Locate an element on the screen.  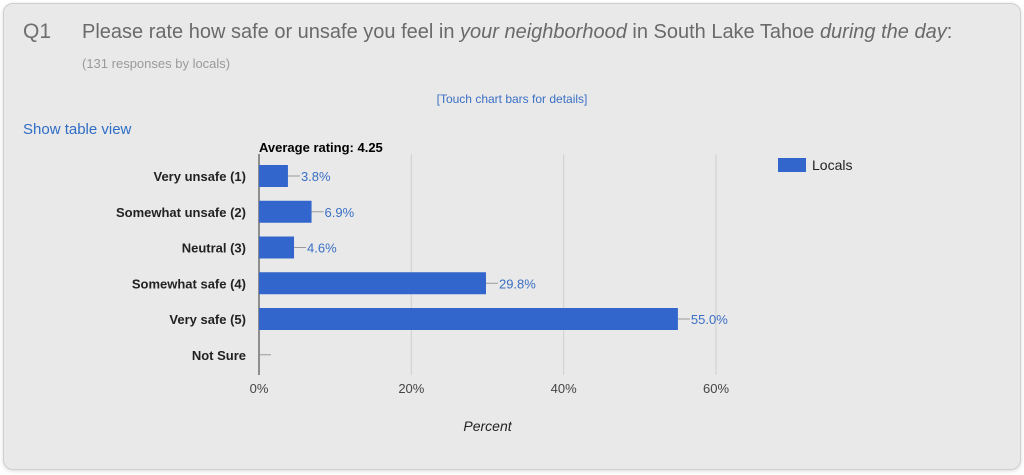
category-label: Neutral (3) is located at coordinates (214, 248).